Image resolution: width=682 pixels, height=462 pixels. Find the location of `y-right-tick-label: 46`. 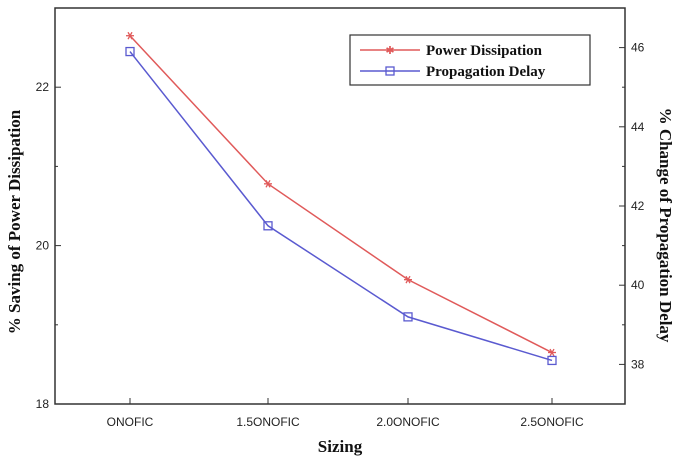

y-right-tick-label: 46 is located at coordinates (638, 48).